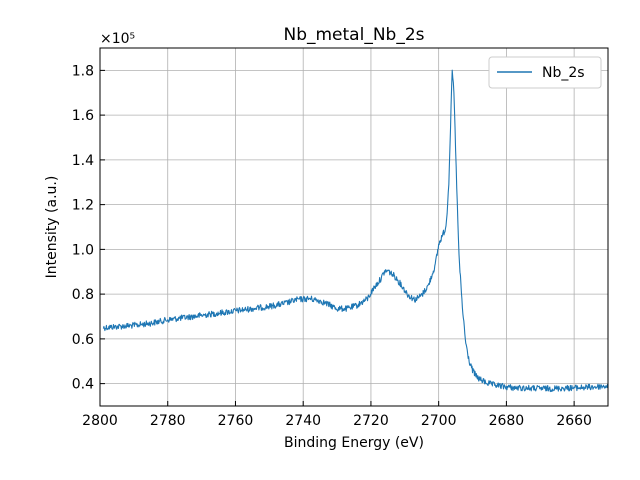 This screenshot has width=640, height=480. What do you see at coordinates (371, 421) in the screenshot?
I see `x-tick-label: 2720` at bounding box center [371, 421].